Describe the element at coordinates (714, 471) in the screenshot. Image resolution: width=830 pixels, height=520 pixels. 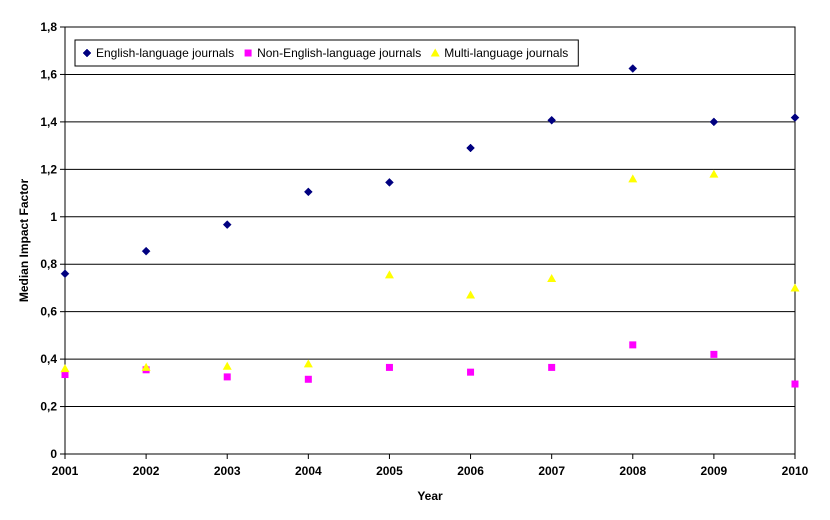
I see `x-tick-label: 2009` at that location.